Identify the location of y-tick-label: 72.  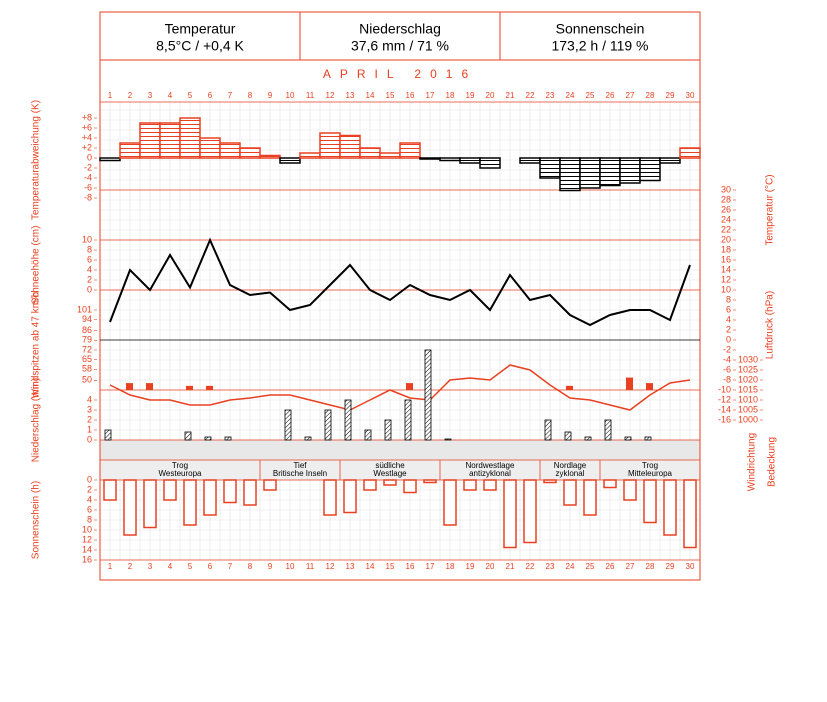
(87, 349).